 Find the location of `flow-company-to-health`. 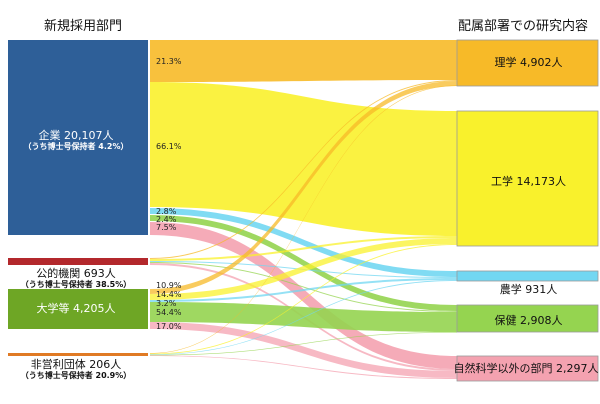

flow-company-to-health is located at coordinates (303, 263).